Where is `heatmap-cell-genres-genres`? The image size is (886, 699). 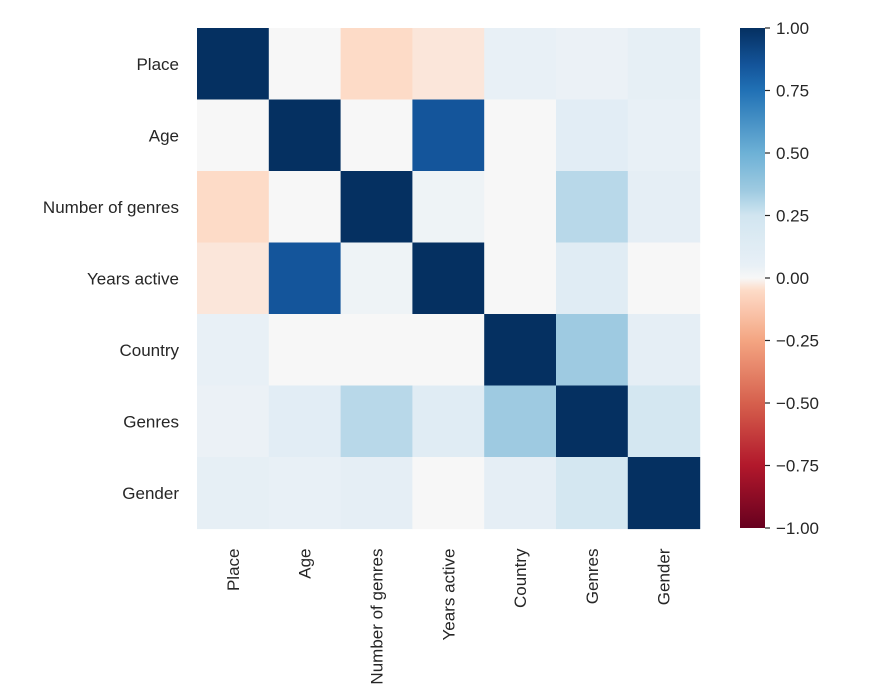 heatmap-cell-genres-genres is located at coordinates (592, 421).